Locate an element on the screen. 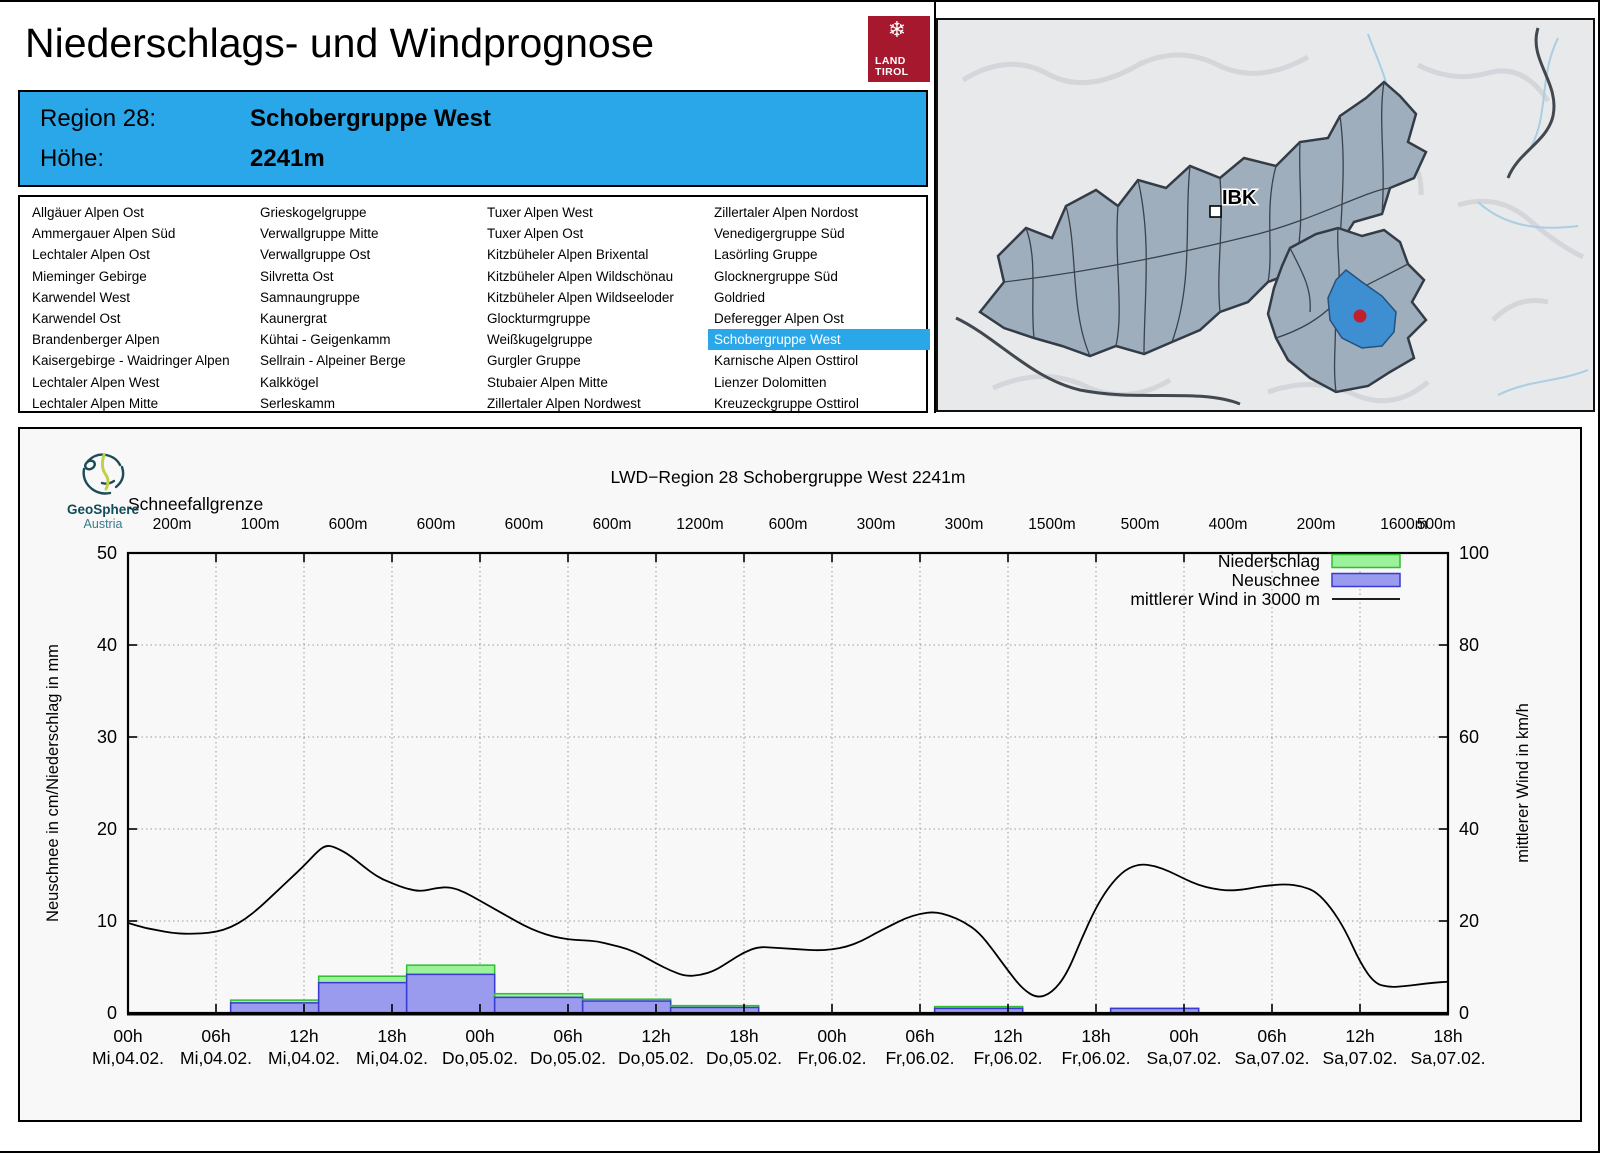 The width and height of the screenshot is (1600, 1153). region-list-item: Karnische Alpen Osttirol is located at coordinates (786, 361).